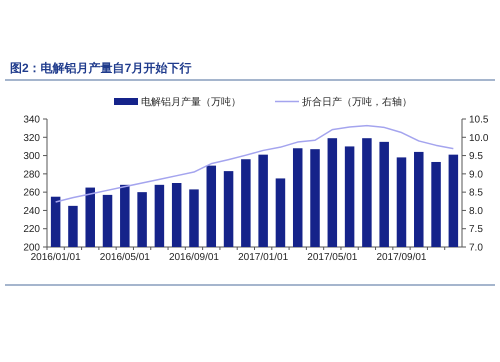  Describe the element at coordinates (31, 174) in the screenshot. I see `y-tick-label: 280` at that location.